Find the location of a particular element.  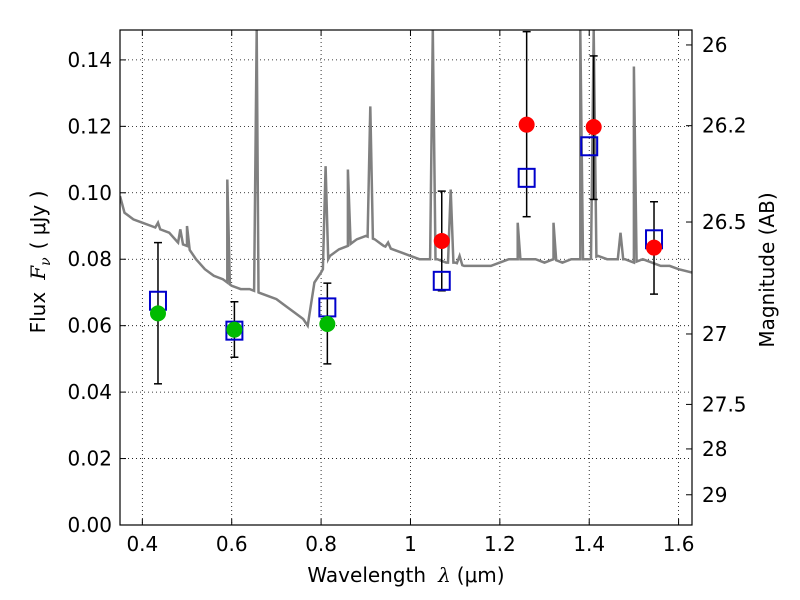

y2-tick-label: 29 is located at coordinates (714, 495).